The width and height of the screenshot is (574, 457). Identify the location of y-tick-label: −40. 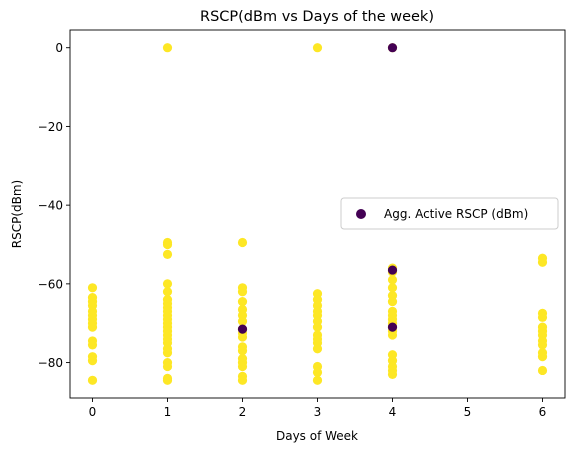
(50, 206).